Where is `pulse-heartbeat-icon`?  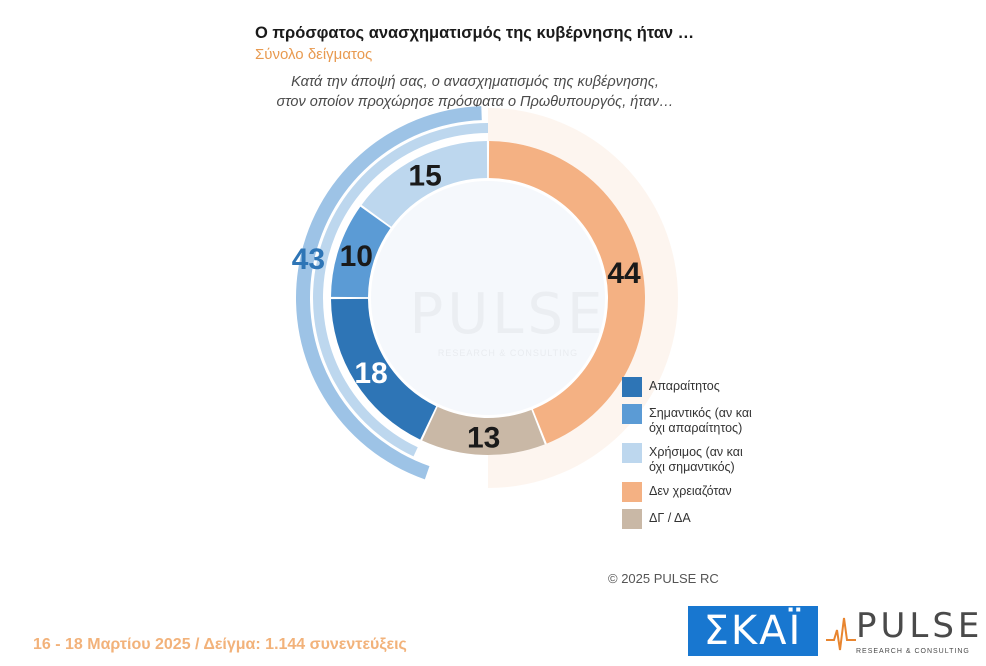
pulse-heartbeat-icon is located at coordinates (841, 634).